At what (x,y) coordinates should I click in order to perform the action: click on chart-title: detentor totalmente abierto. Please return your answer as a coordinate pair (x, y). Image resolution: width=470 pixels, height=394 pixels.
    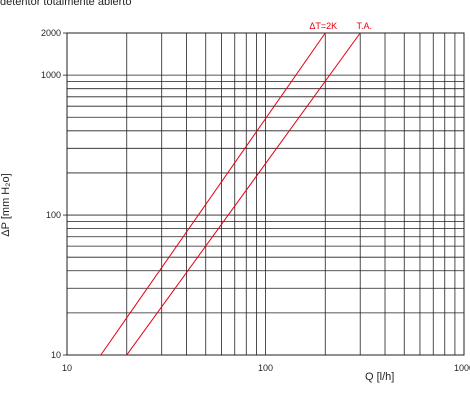
    Looking at the image, I should click on (66, 4).